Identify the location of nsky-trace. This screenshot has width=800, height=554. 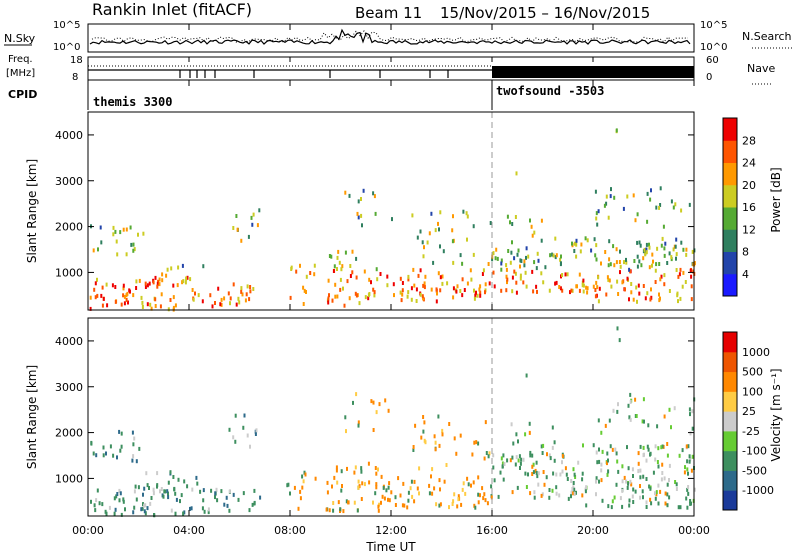
(390, 36).